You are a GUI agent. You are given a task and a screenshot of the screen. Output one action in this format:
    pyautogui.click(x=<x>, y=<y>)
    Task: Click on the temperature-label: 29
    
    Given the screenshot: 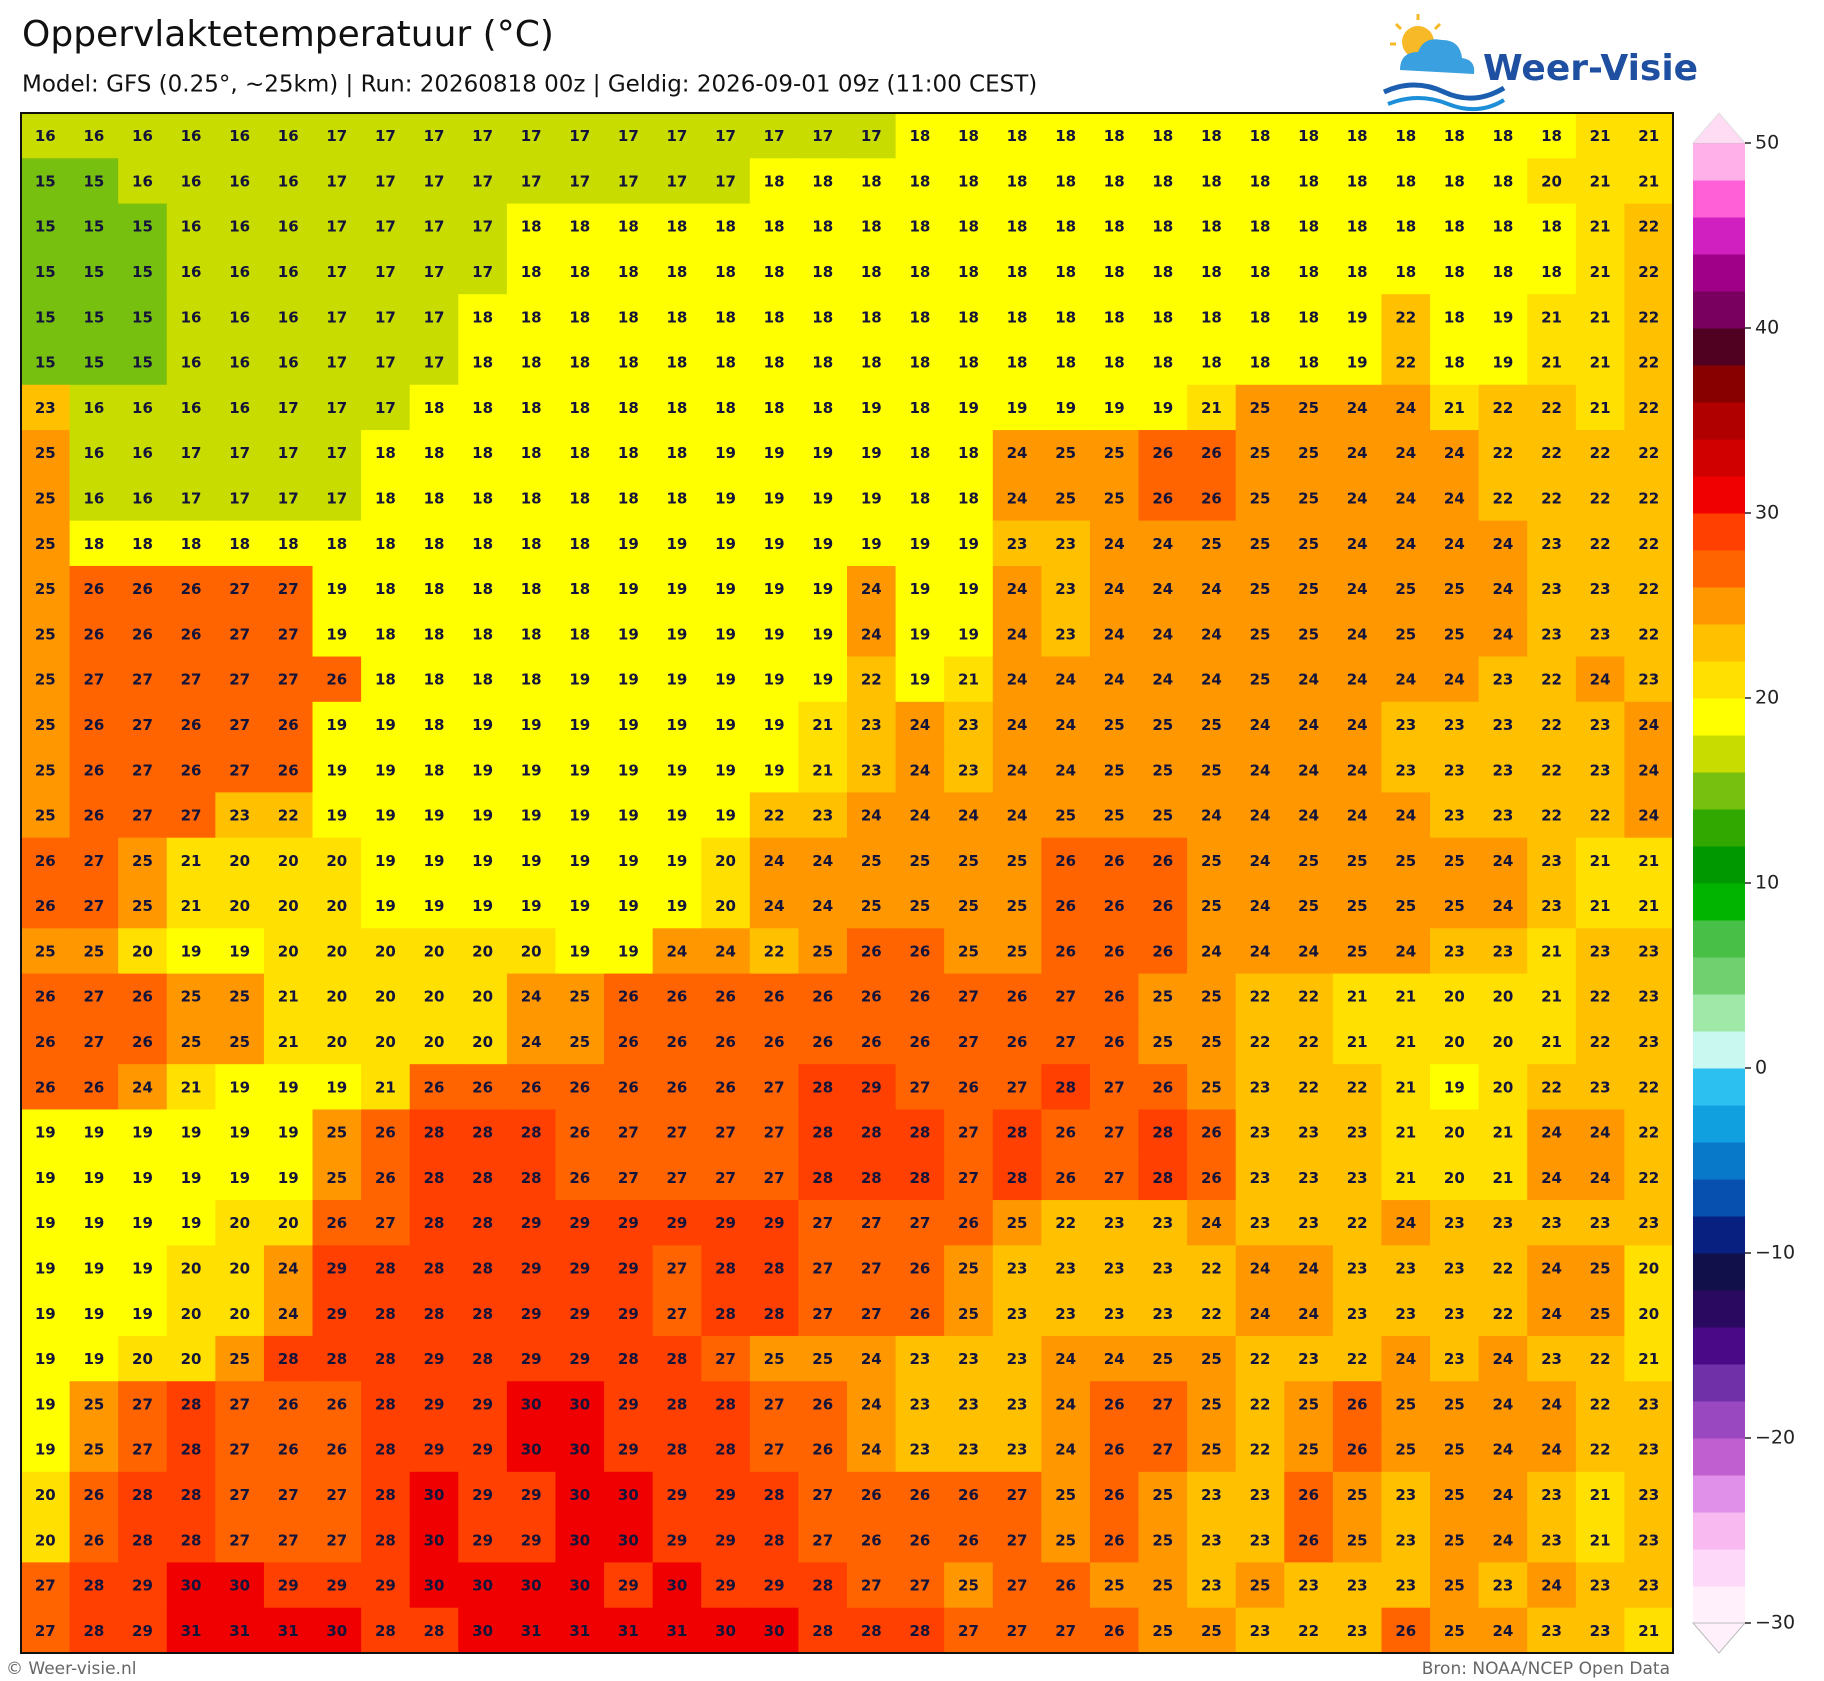 What is the action you would take?
    pyautogui.click(x=579, y=1269)
    